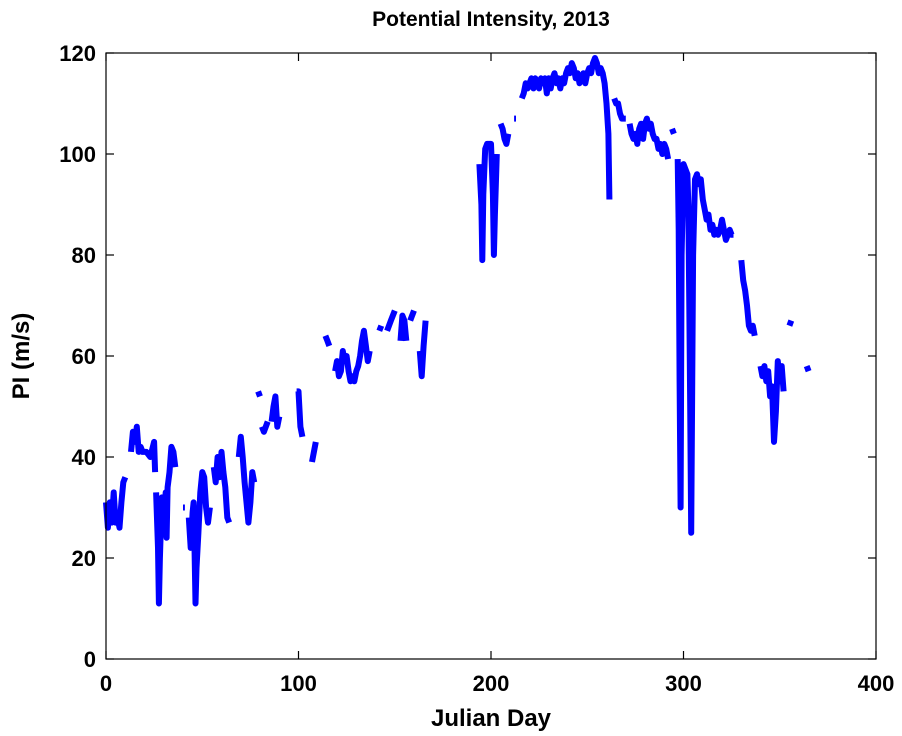 The width and height of the screenshot is (902, 736). Describe the element at coordinates (84, 356) in the screenshot. I see `y-tick-label: 60` at that location.